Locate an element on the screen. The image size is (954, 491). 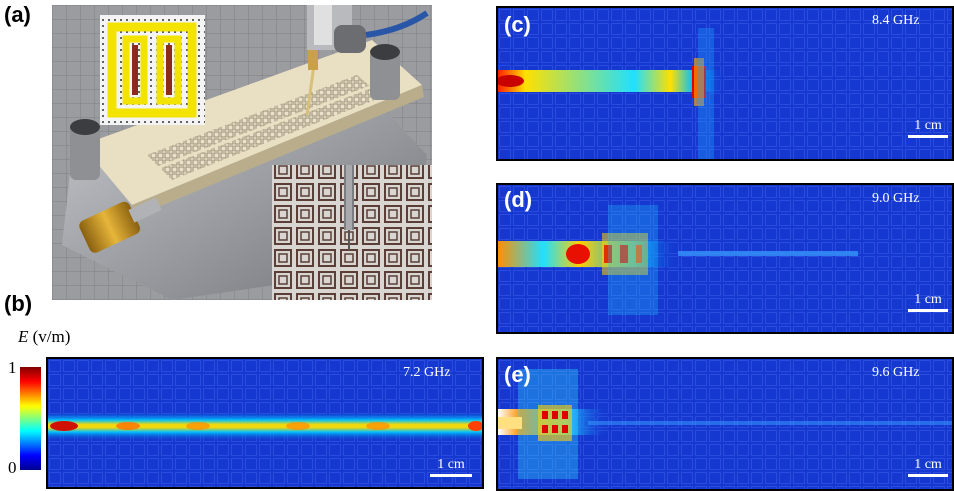
colorbar-title-symbol: E is located at coordinates (23, 336).